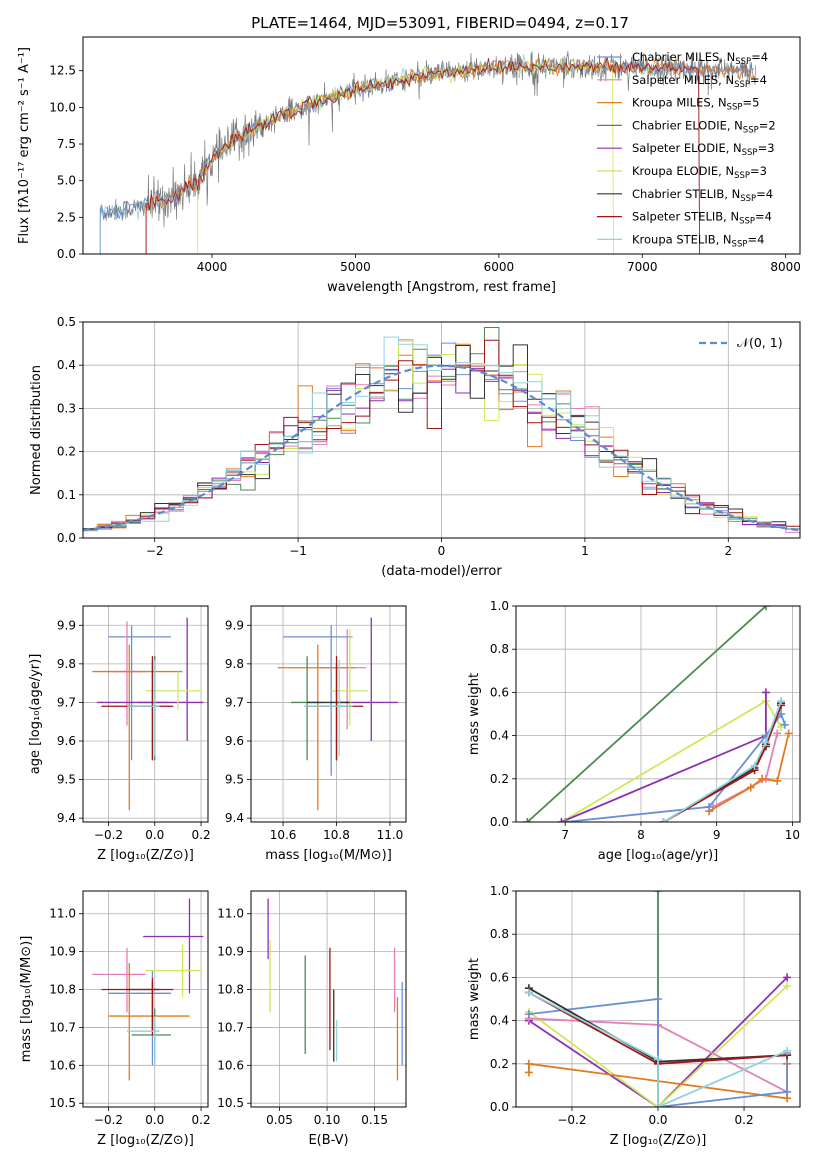 The height and width of the screenshot is (1174, 819). What do you see at coordinates (442, 551) in the screenshot?
I see `x-tick-label: 0` at bounding box center [442, 551].